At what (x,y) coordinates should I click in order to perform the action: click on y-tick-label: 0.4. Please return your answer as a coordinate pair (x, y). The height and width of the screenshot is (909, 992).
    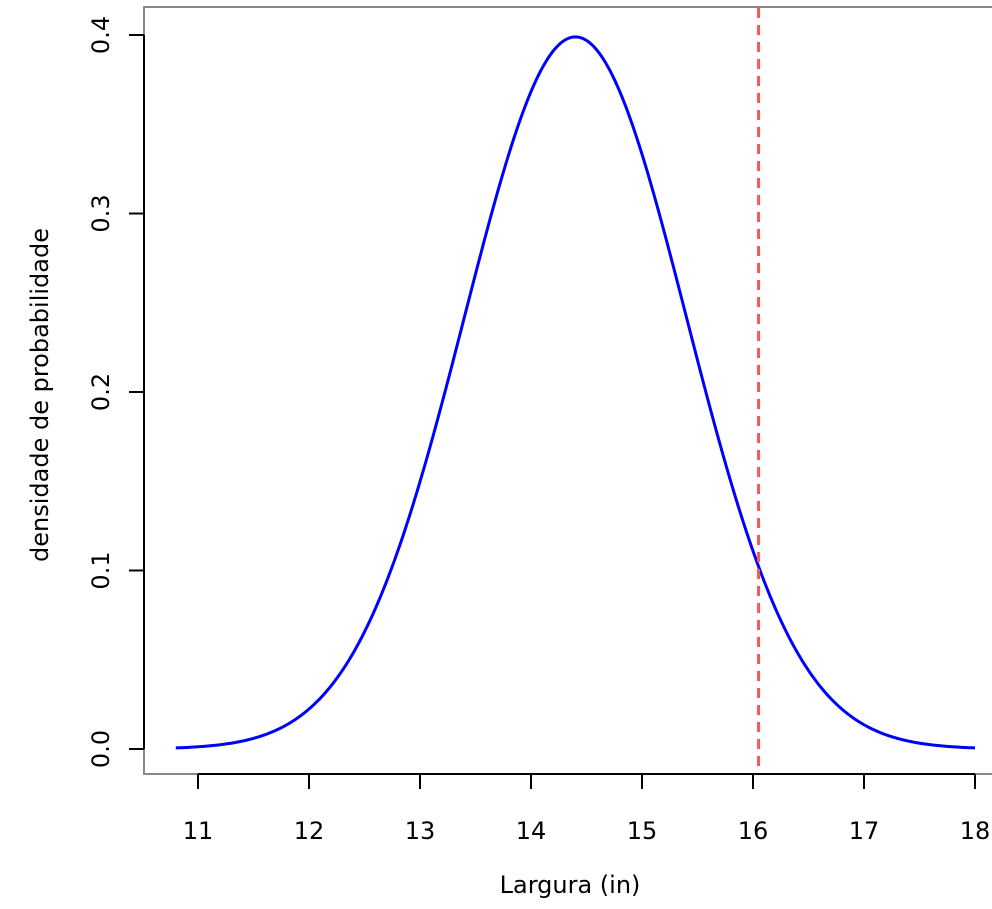
    Looking at the image, I should click on (101, 35).